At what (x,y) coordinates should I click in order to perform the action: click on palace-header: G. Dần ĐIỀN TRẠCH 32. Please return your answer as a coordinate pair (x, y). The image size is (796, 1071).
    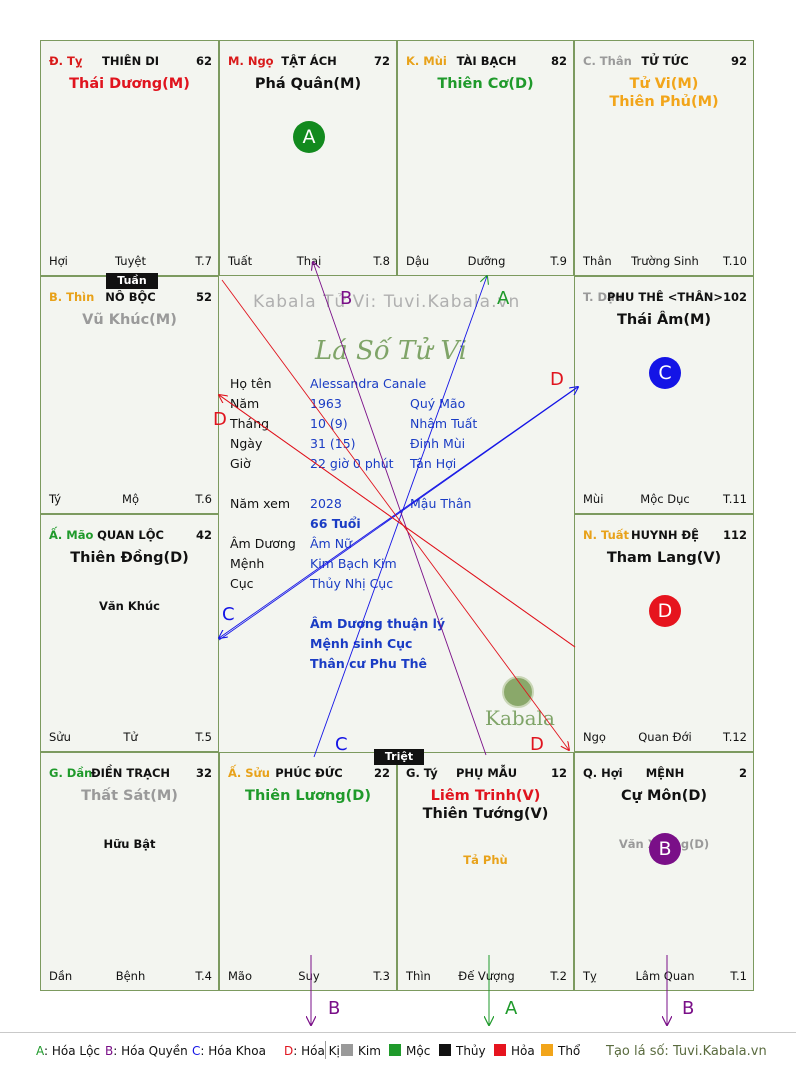
    Looking at the image, I should click on (130, 774).